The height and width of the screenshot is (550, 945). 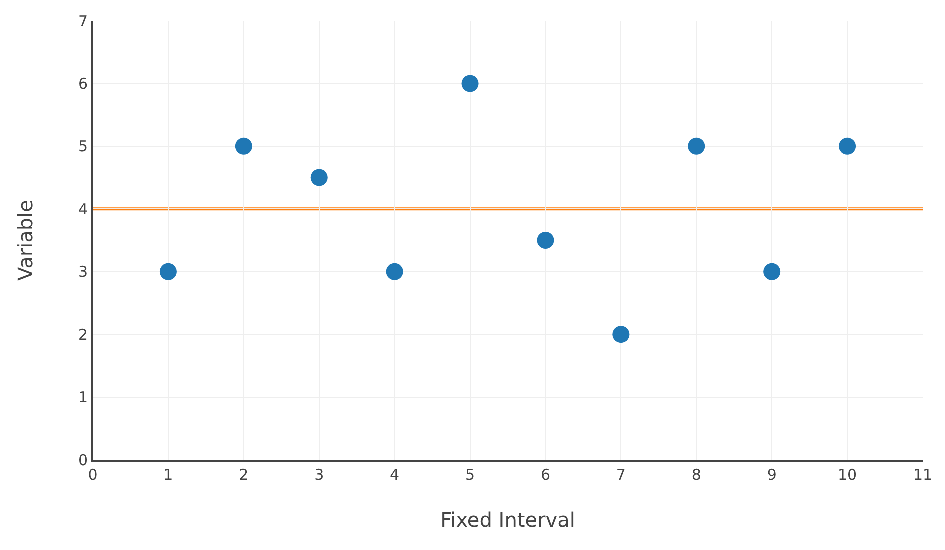 I want to click on x-tick-label: 8, so click(x=697, y=475).